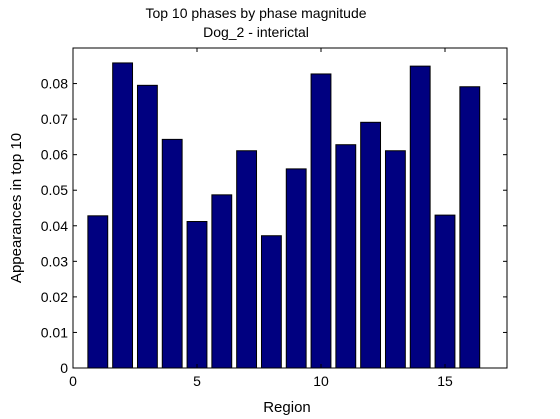 This screenshot has height=419, width=560. Describe the element at coordinates (16, 208) in the screenshot. I see `y-axis-label: Appearances in top 10` at that location.